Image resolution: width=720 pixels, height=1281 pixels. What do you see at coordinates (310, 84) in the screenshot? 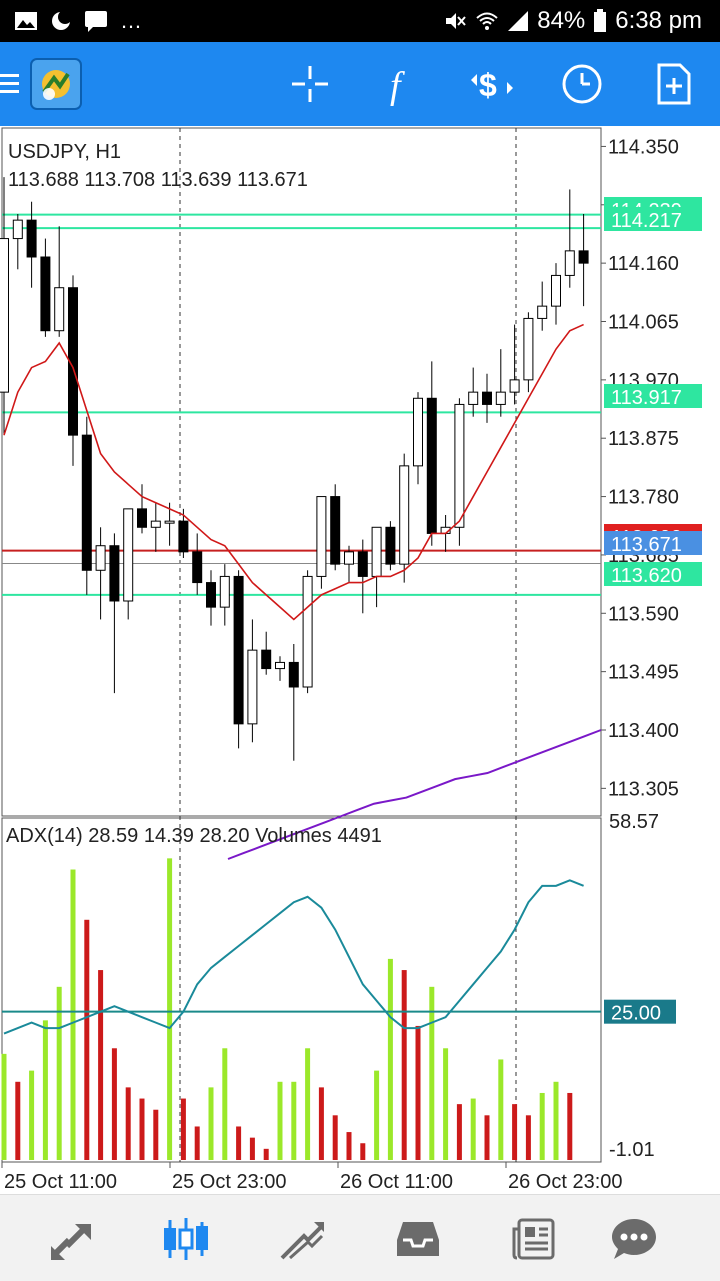
I see `crosshair-icon` at bounding box center [310, 84].